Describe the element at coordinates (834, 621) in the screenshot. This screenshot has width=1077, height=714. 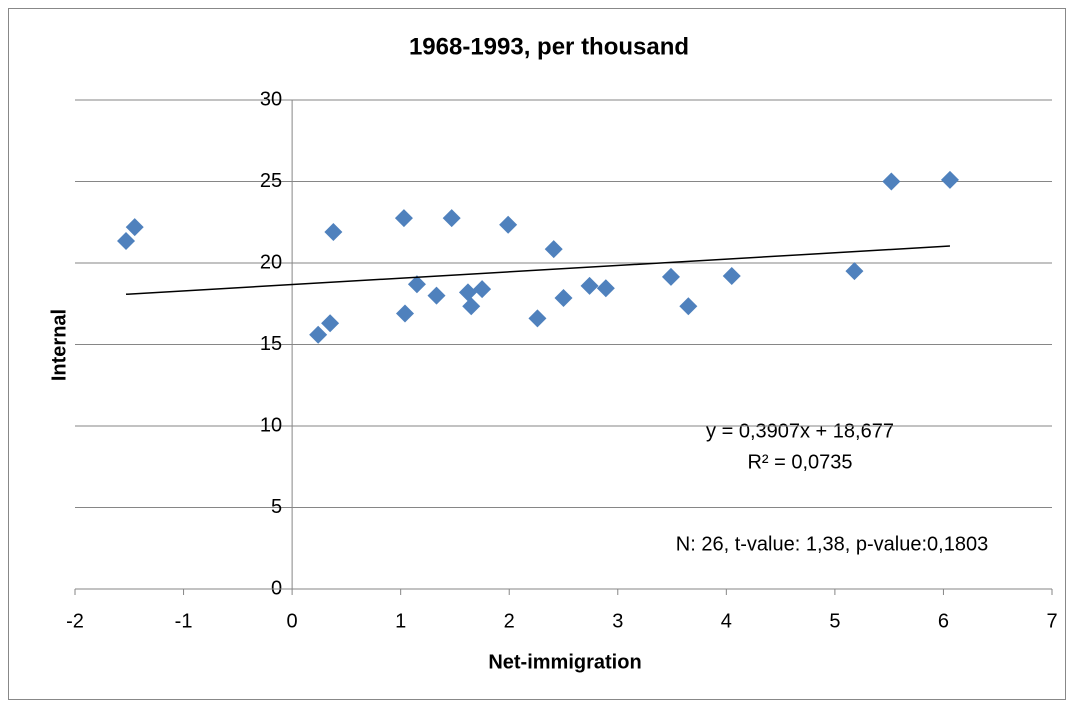
I see `x-tick-label: 5` at that location.